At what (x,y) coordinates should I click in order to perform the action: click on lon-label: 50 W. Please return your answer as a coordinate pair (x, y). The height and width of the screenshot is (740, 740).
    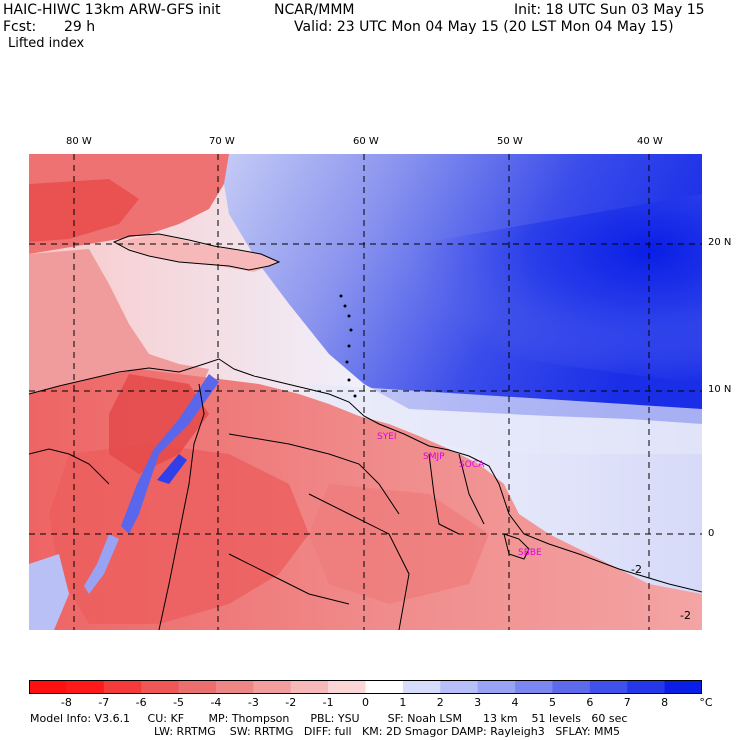
    Looking at the image, I should click on (510, 141).